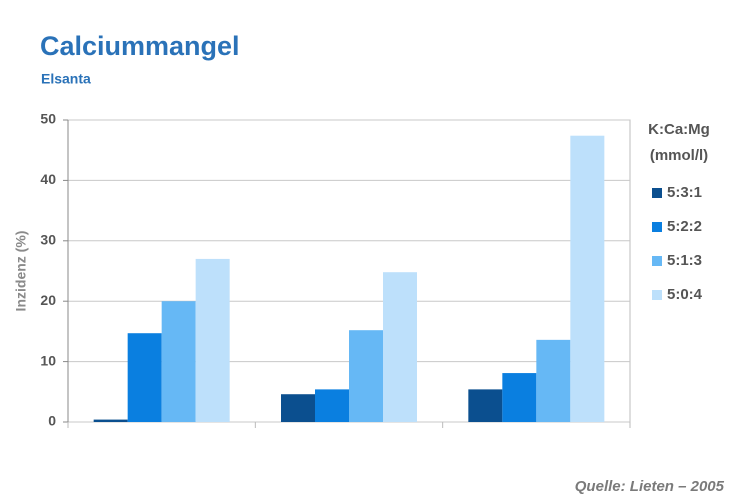 This screenshot has width=730, height=502. Describe the element at coordinates (48, 300) in the screenshot. I see `y-tick-label: 20` at that location.